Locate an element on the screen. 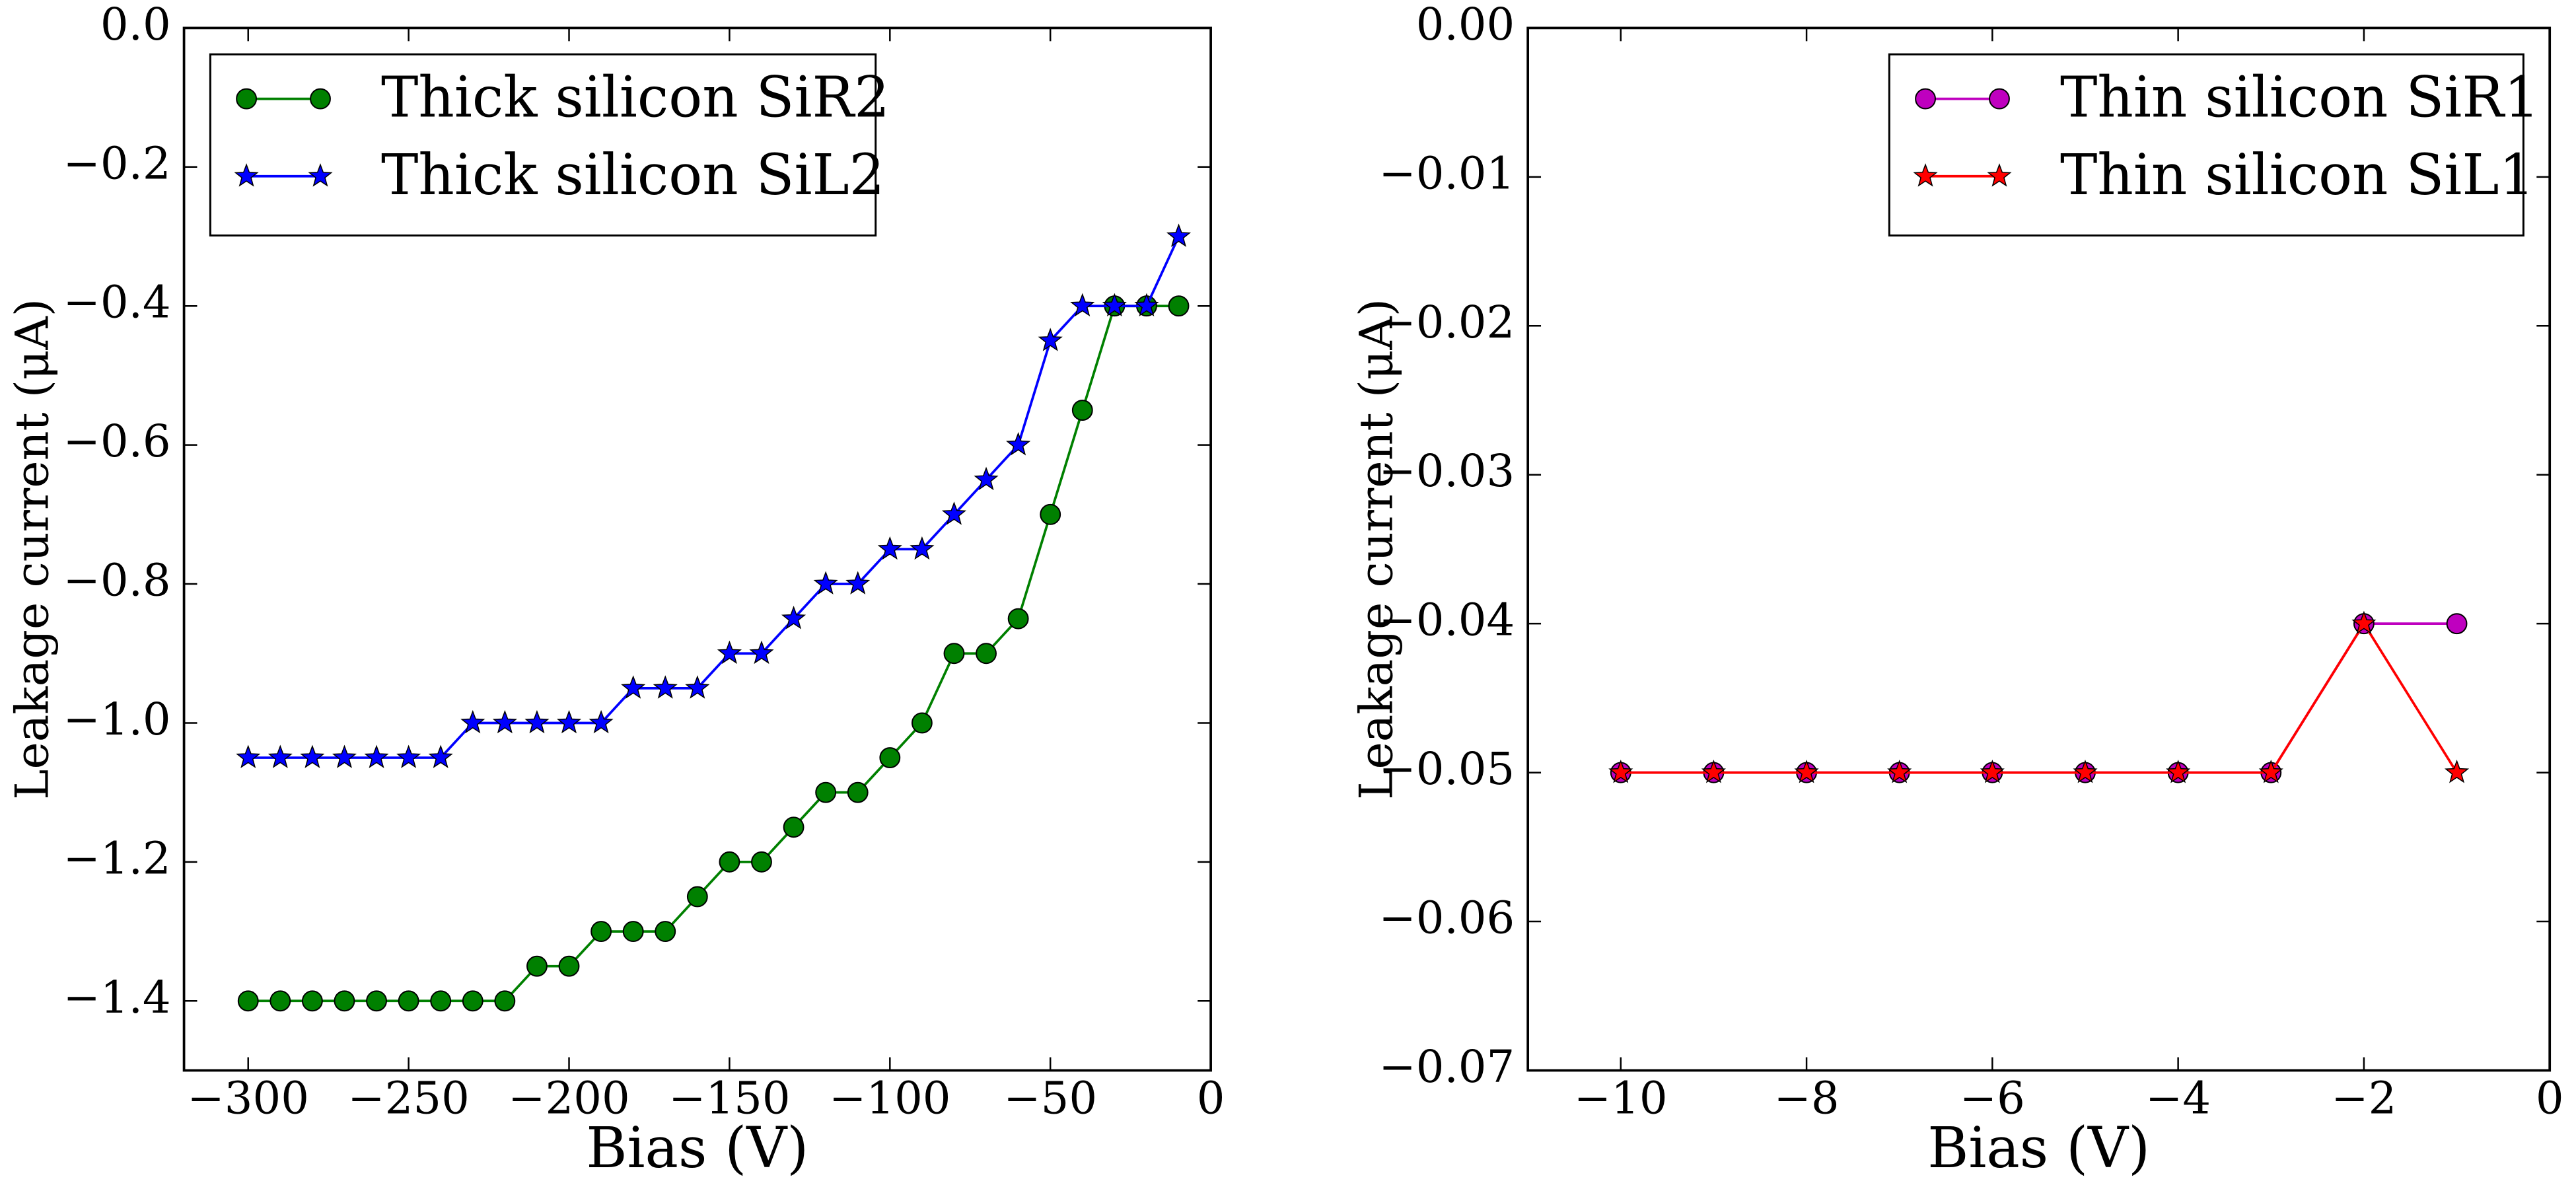 This screenshot has height=1189, width=2576. y-tick-label: −1.2 is located at coordinates (117, 858).